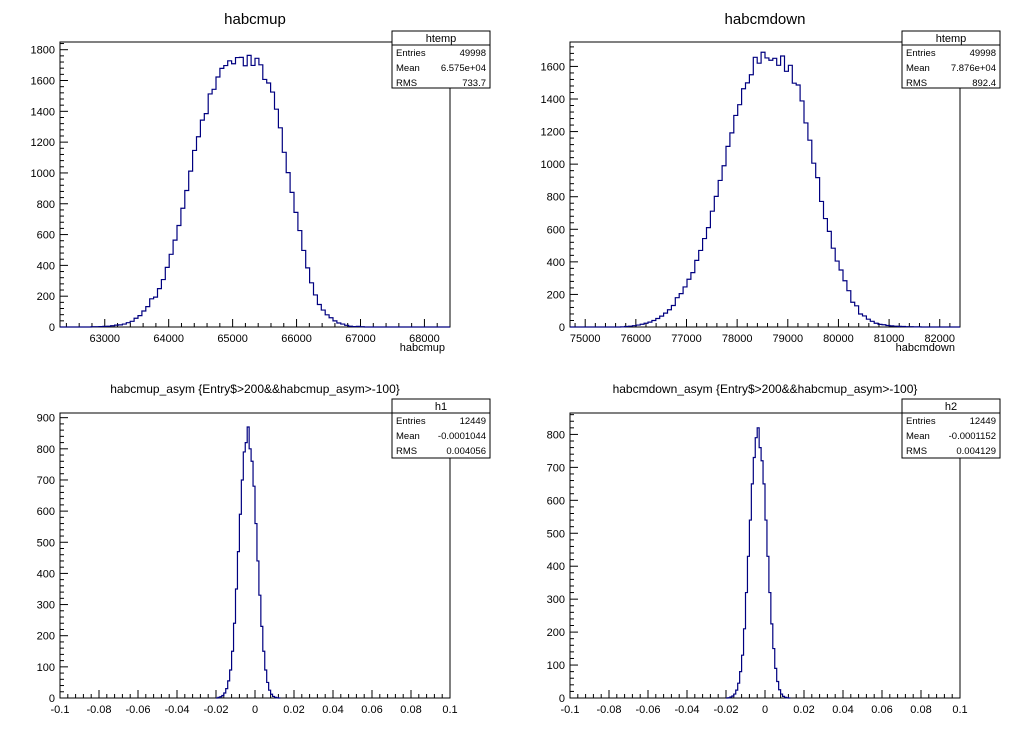 The image size is (1020, 740). I want to click on x-tick-label: 81000, so click(889, 339).